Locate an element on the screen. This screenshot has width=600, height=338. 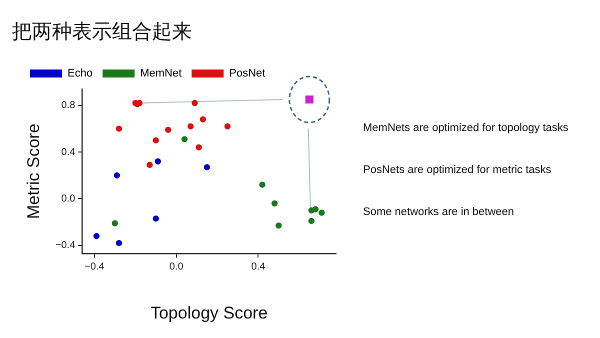
legend-label: MemNet is located at coordinates (161, 74).